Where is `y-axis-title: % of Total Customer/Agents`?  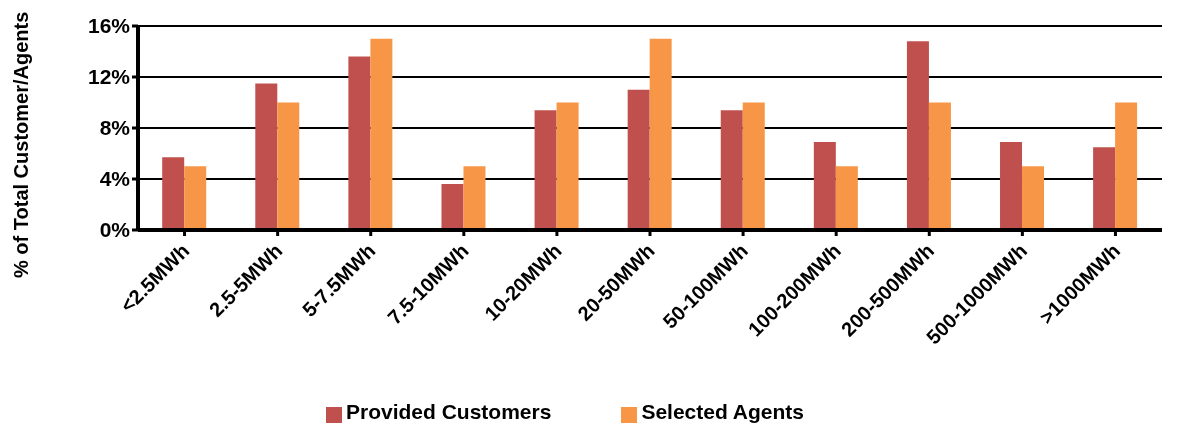
y-axis-title: % of Total Customer/Agents is located at coordinates (21, 144).